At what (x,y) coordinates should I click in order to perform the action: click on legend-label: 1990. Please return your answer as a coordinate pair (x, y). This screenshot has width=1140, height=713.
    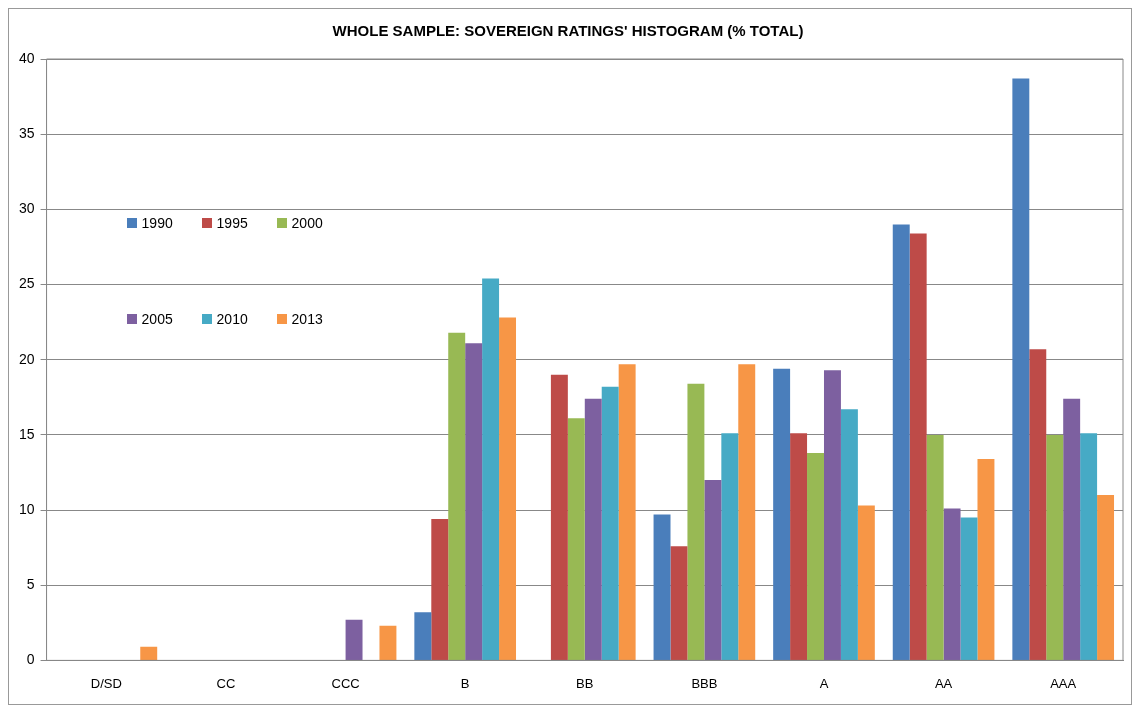
    Looking at the image, I should click on (157, 223).